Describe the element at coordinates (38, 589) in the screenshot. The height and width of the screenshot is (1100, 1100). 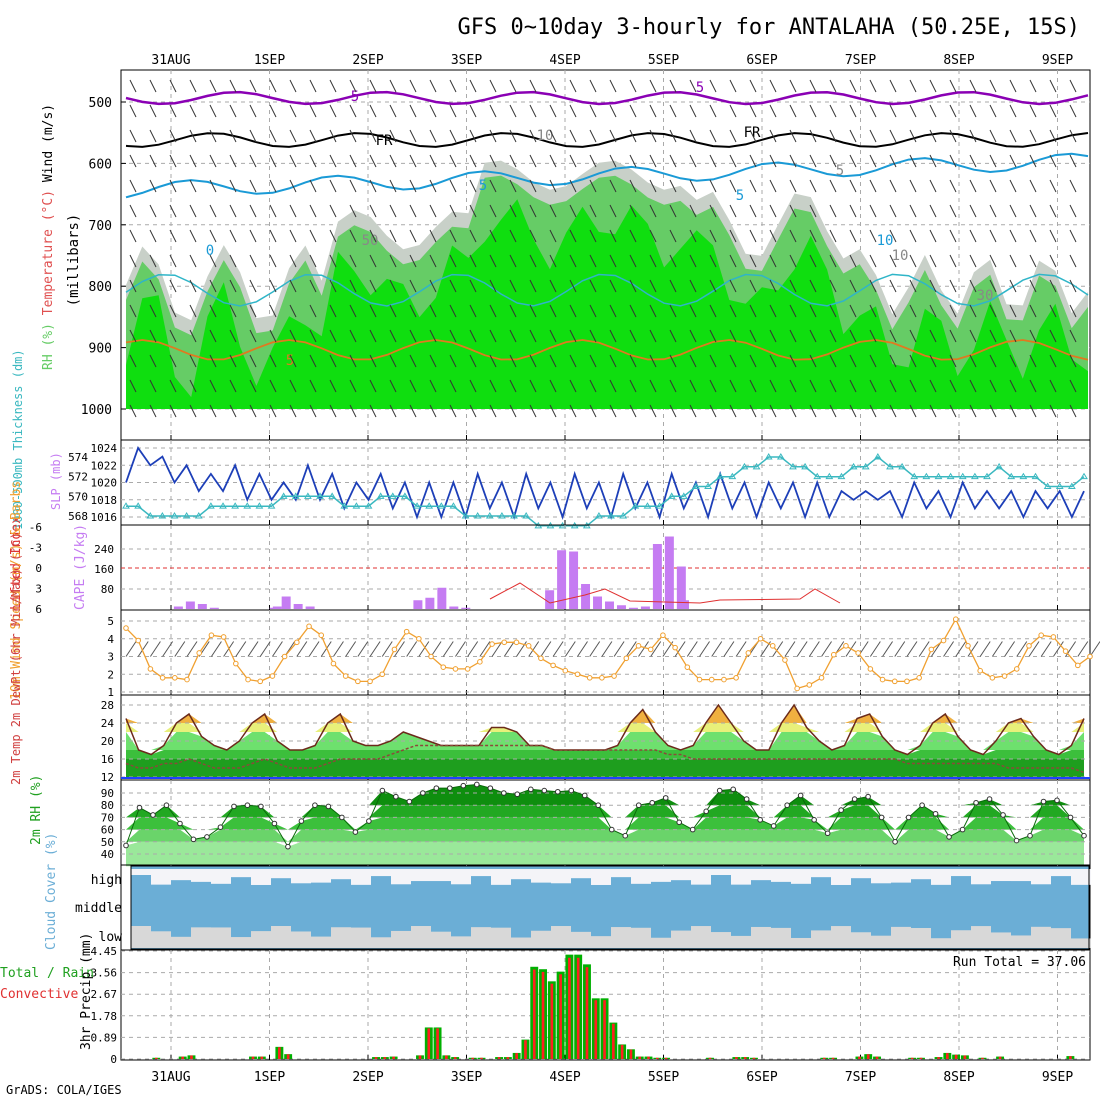
I see `li-tick-label: 3` at that location.